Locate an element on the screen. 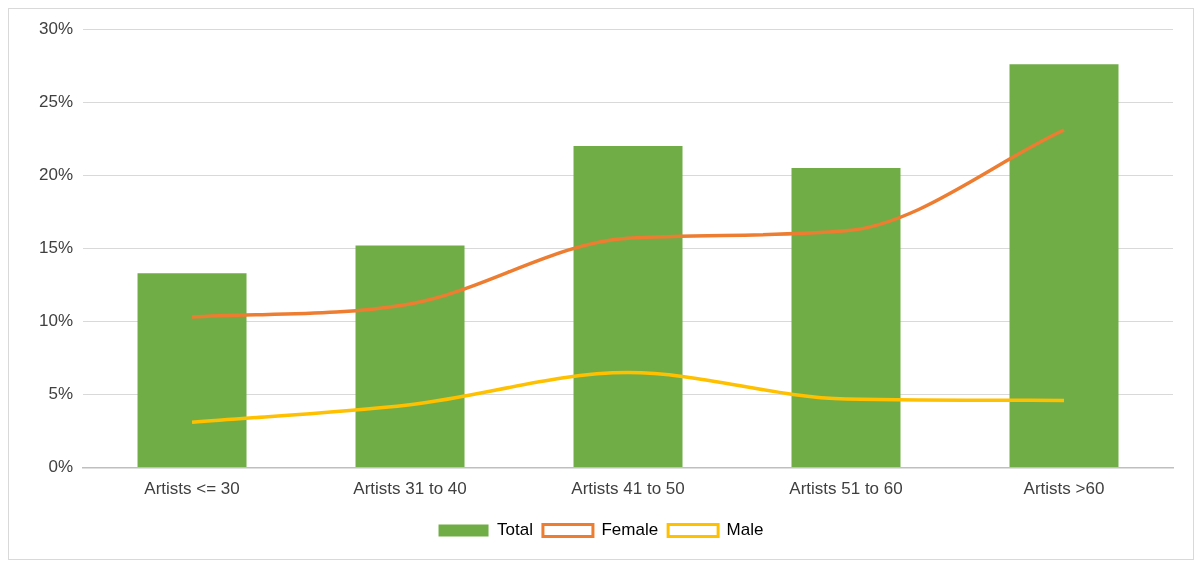  y-tick-label: 20% is located at coordinates (56, 175).